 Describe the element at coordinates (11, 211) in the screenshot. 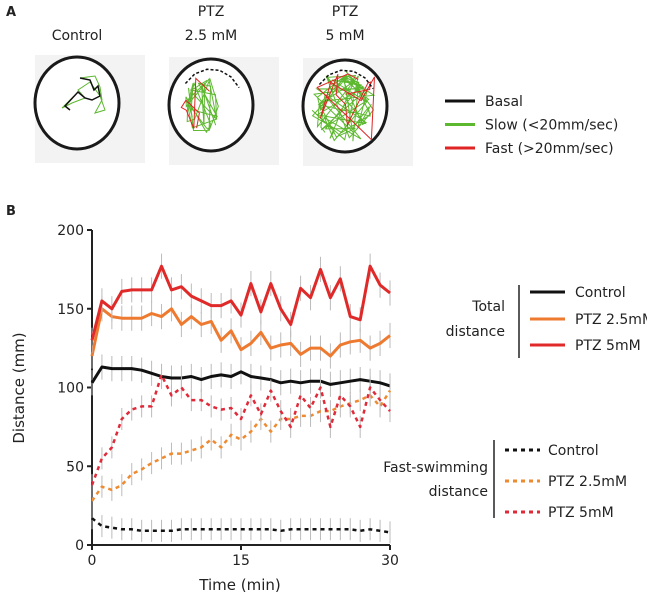

I see `panel-b-label: B` at that location.